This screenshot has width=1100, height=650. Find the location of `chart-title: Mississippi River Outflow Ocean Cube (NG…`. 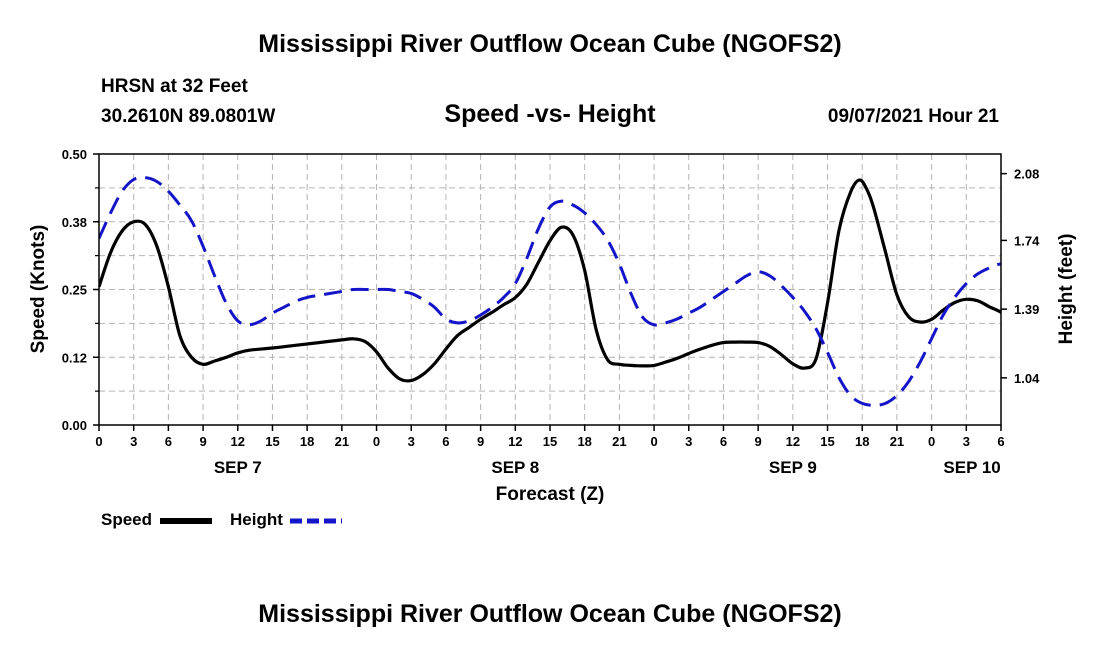

chart-title: Mississippi River Outflow Ocean Cube (NG… is located at coordinates (550, 44).